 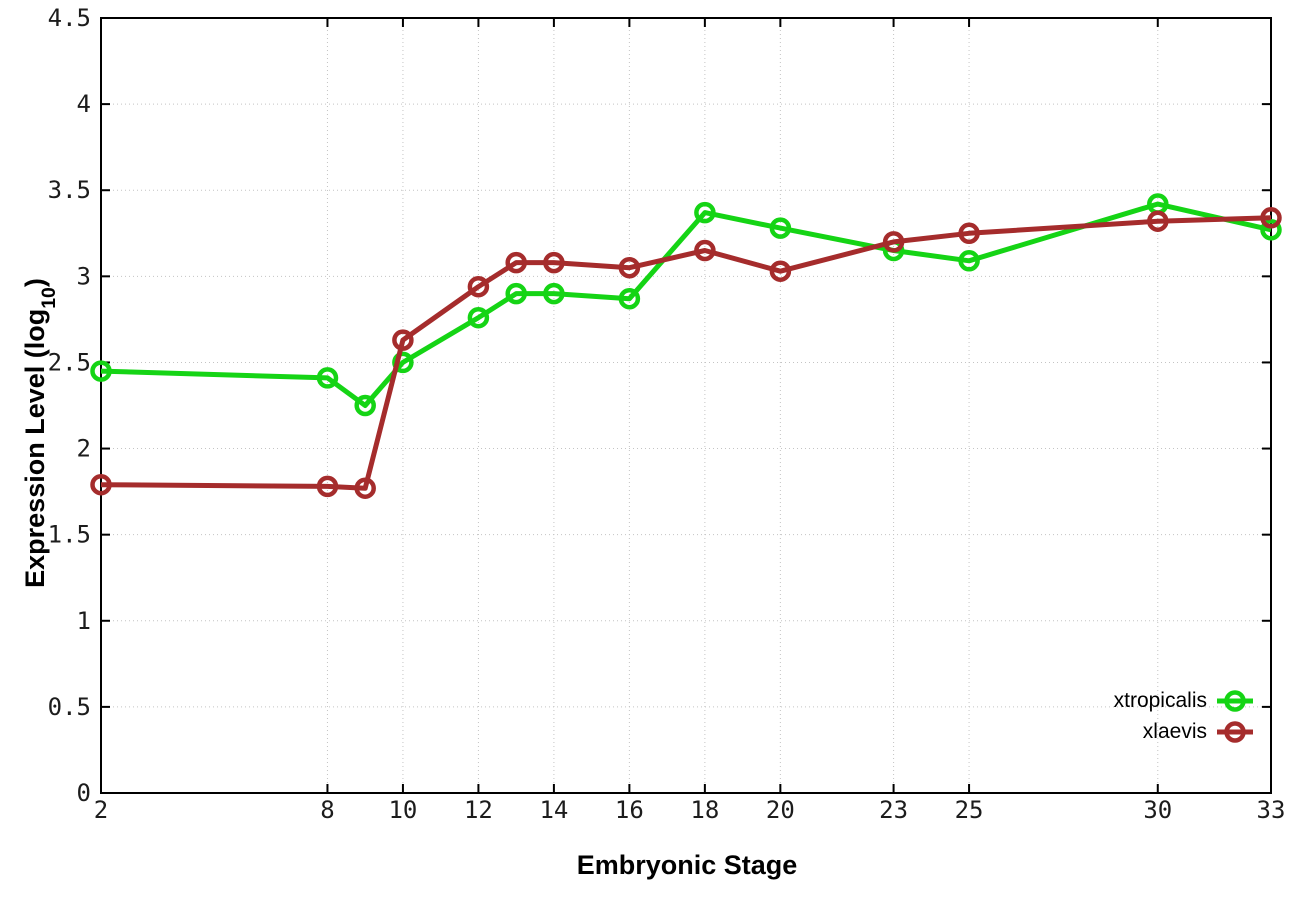 What do you see at coordinates (553, 810) in the screenshot?
I see `x-tick-label: 14` at bounding box center [553, 810].